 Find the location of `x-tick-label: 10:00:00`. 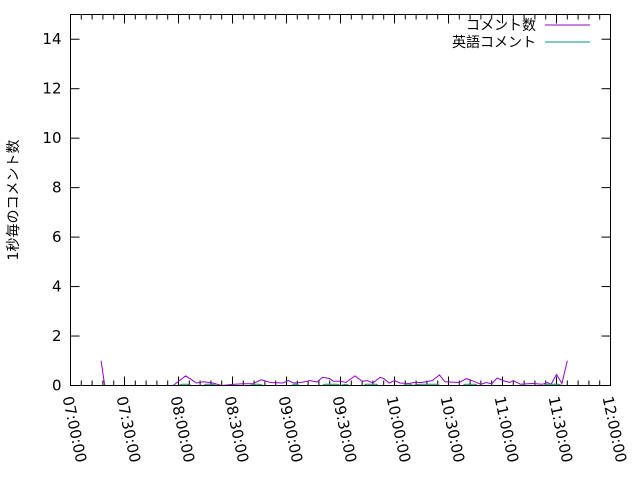

x-tick-label: 10:00:00 is located at coordinates (399, 430).